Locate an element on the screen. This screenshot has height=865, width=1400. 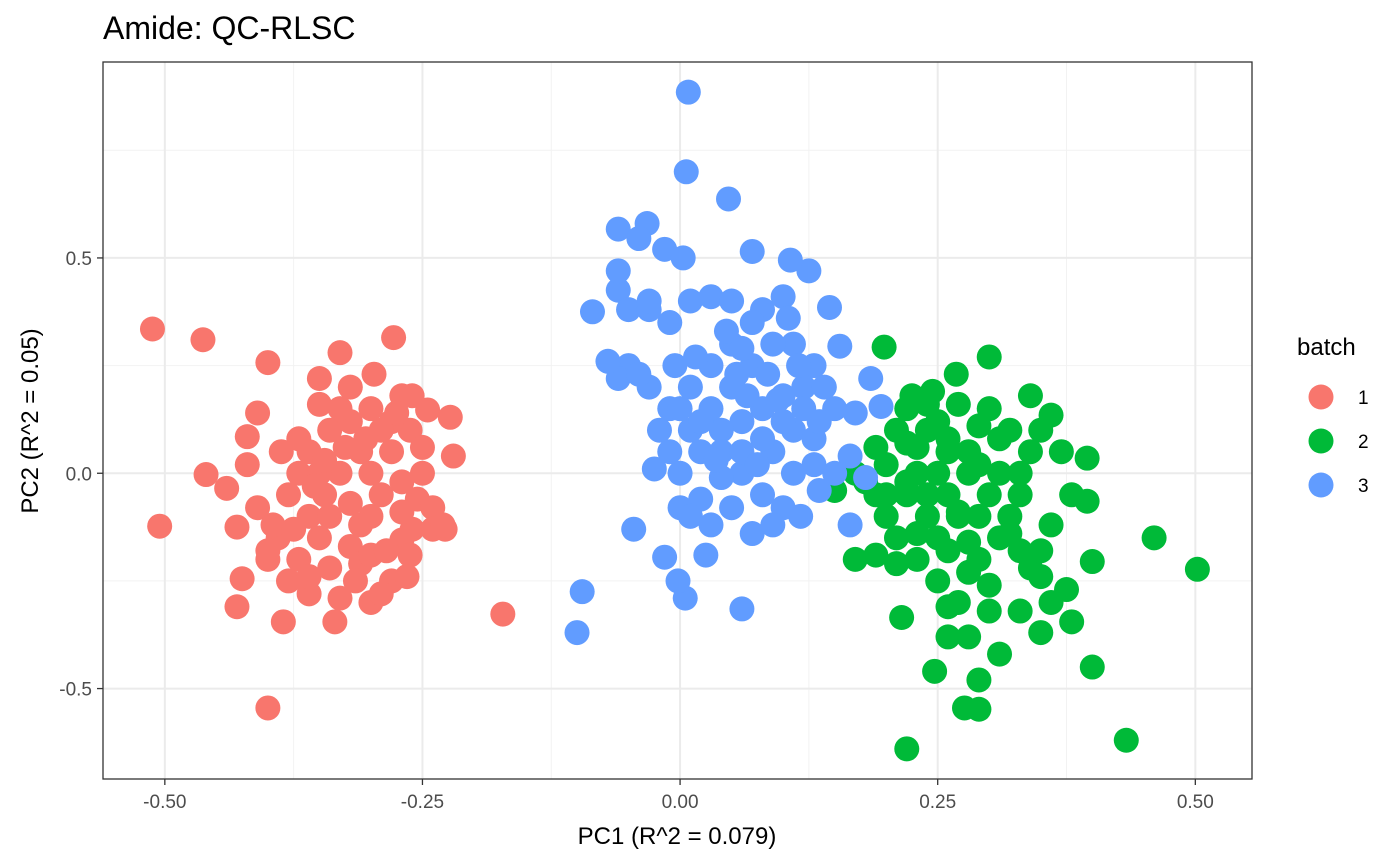
chart-title: Amide: QC-RLSC is located at coordinates (229, 28).